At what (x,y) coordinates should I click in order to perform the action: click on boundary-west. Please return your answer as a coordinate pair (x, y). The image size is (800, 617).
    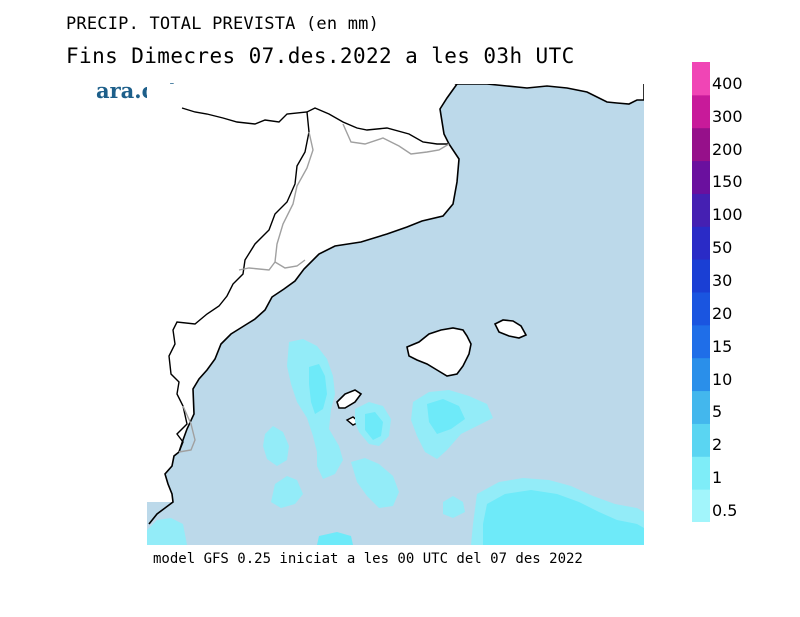
    Looking at the image, I should click on (315, 126).